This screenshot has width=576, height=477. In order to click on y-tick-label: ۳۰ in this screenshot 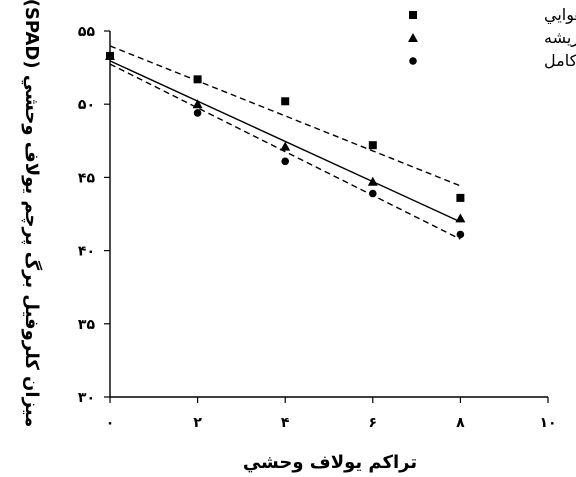, I will do `click(86, 398)`.